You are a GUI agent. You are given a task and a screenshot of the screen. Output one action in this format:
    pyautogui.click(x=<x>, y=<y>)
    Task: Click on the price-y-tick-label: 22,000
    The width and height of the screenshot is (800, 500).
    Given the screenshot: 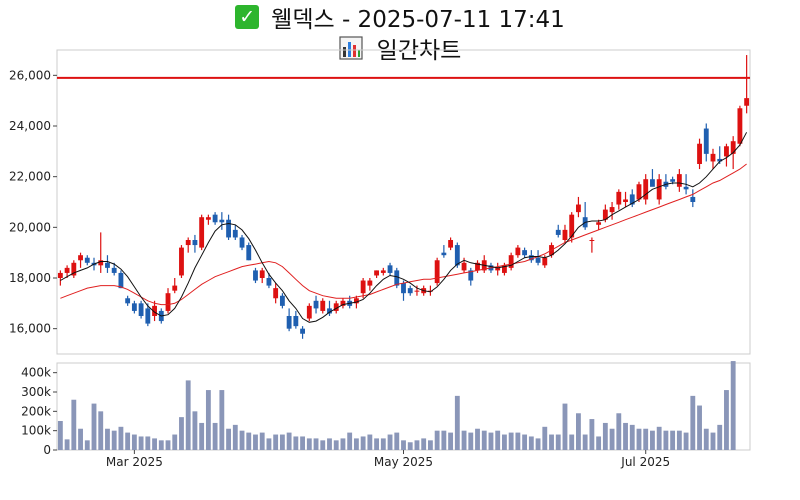 What is the action you would take?
    pyautogui.click(x=30, y=177)
    